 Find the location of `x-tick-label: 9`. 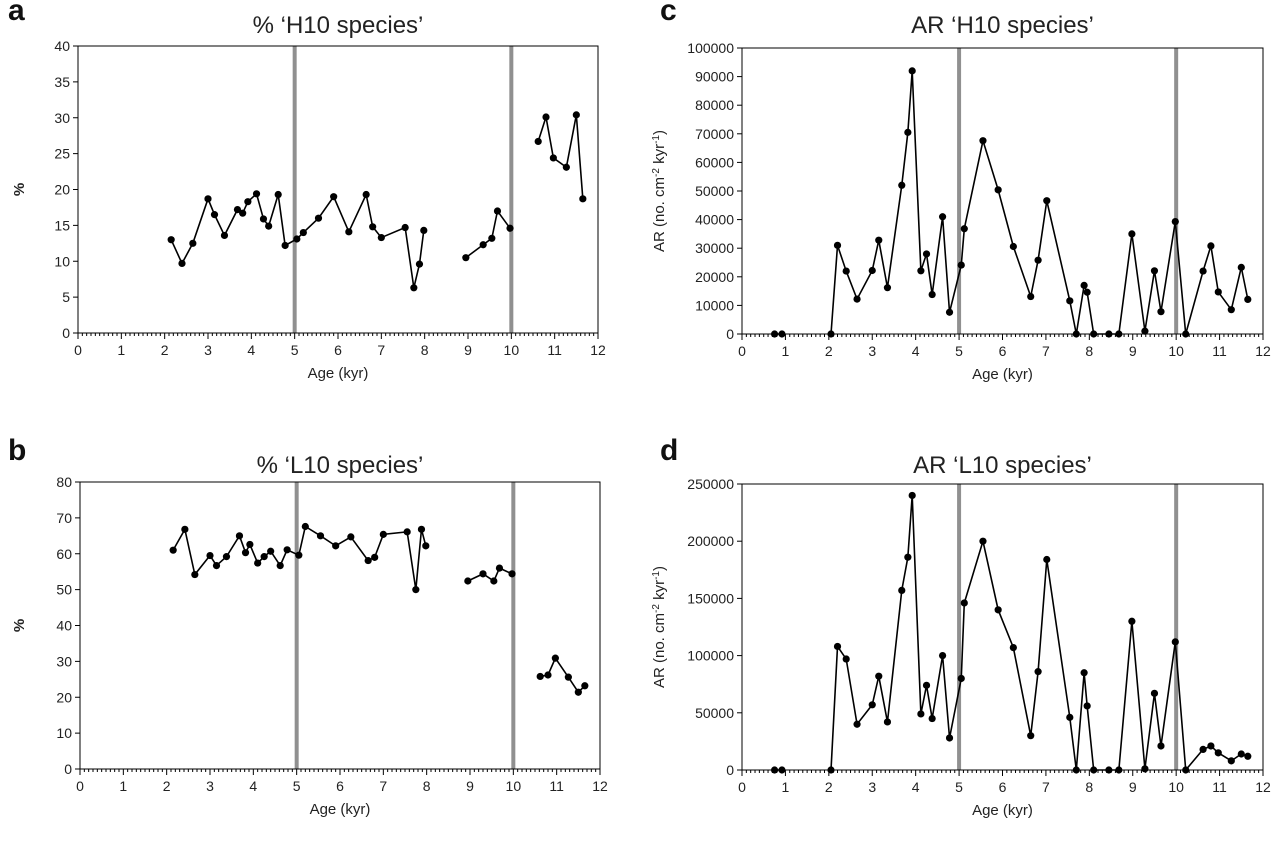

x-tick-label: 9 is located at coordinates (470, 786).